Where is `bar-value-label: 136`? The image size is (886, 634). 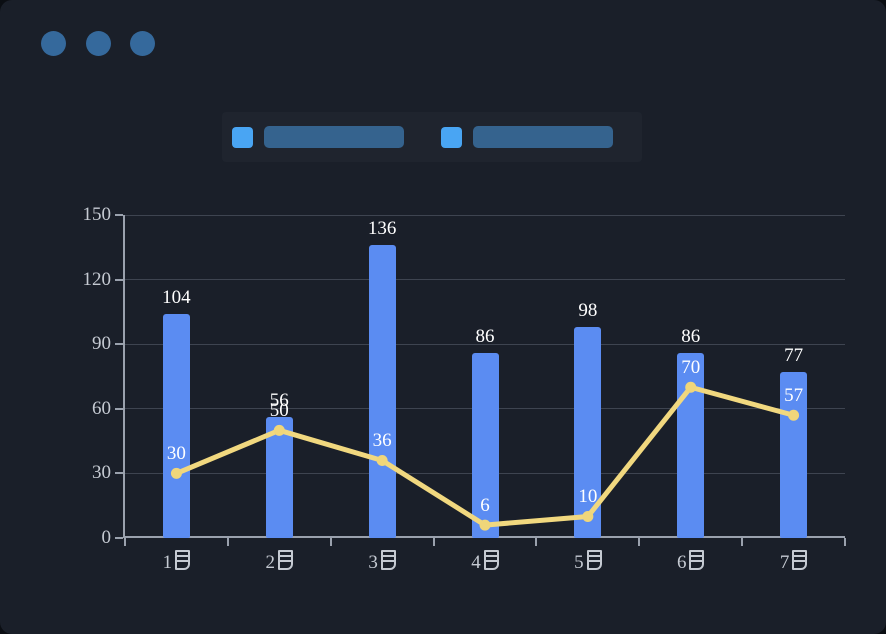
bar-value-label: 136 is located at coordinates (382, 229).